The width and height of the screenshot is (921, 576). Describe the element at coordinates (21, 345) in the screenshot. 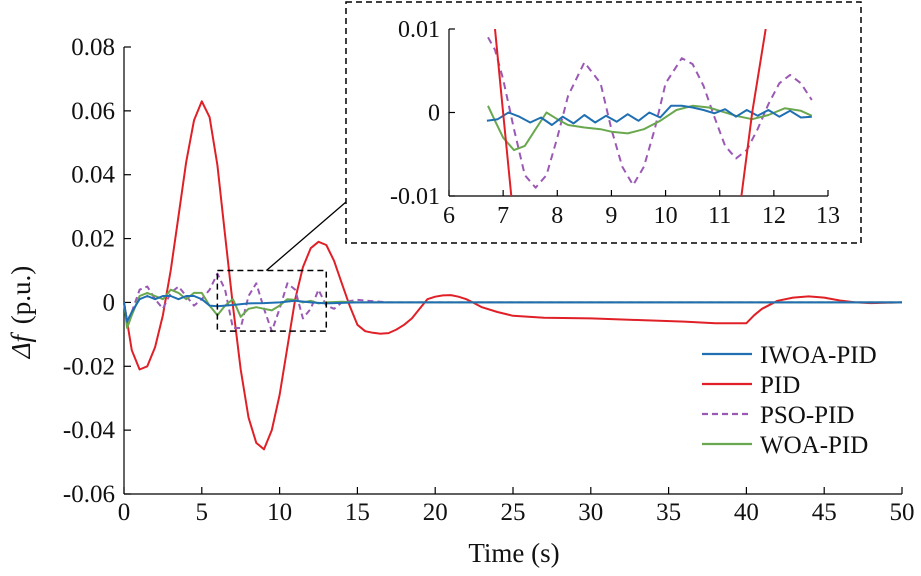

I see `y-axis-symbol: Δf` at that location.